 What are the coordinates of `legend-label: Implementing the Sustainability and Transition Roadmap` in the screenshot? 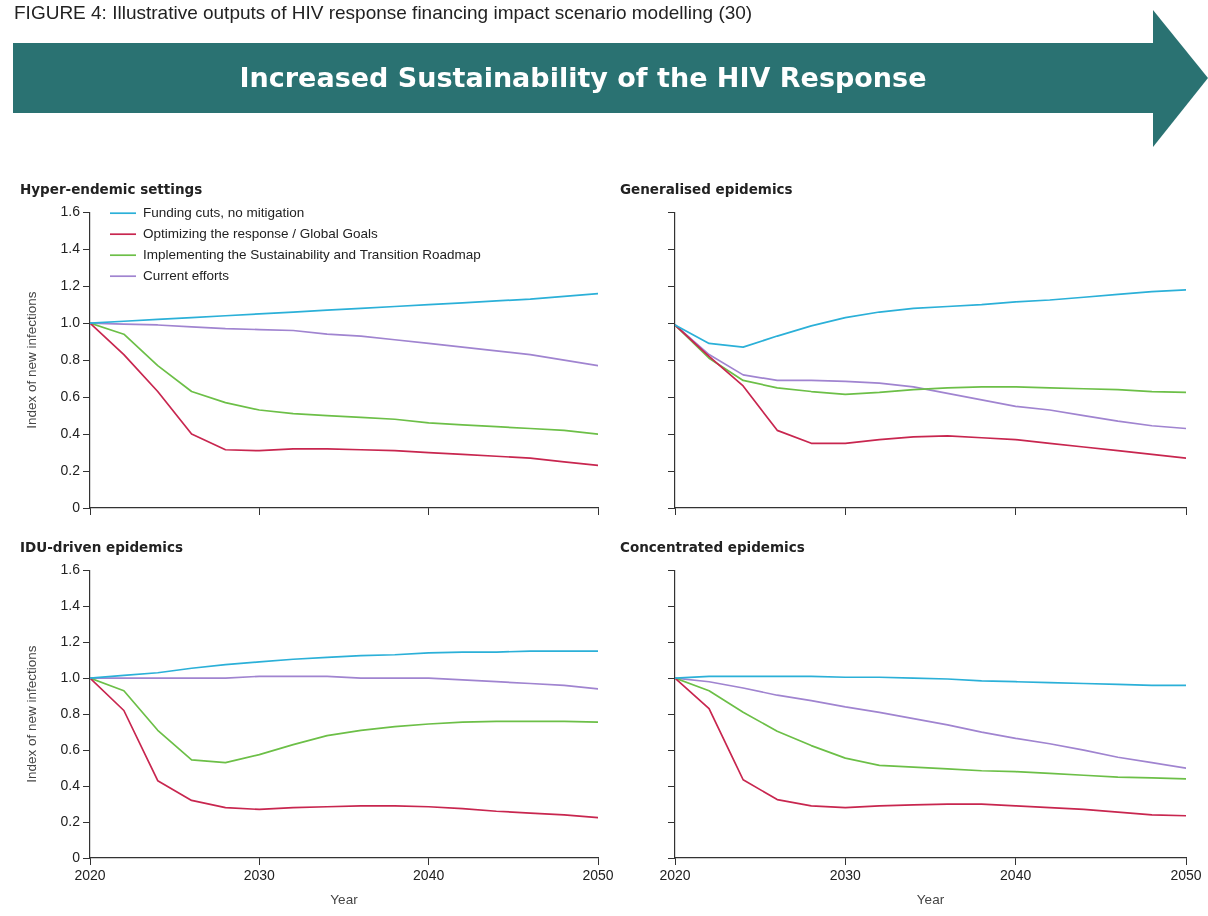 It's located at (312, 254).